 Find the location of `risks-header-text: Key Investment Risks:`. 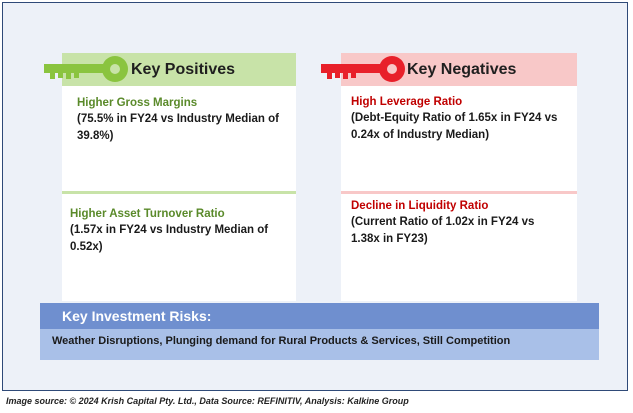

risks-header-text: Key Investment Risks: is located at coordinates (137, 316).